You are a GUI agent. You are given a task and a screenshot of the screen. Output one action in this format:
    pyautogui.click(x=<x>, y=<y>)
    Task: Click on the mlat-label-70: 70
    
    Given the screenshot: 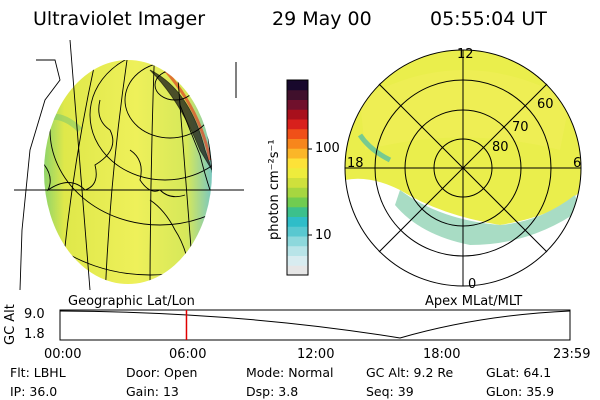 What is the action you would take?
    pyautogui.click(x=520, y=127)
    